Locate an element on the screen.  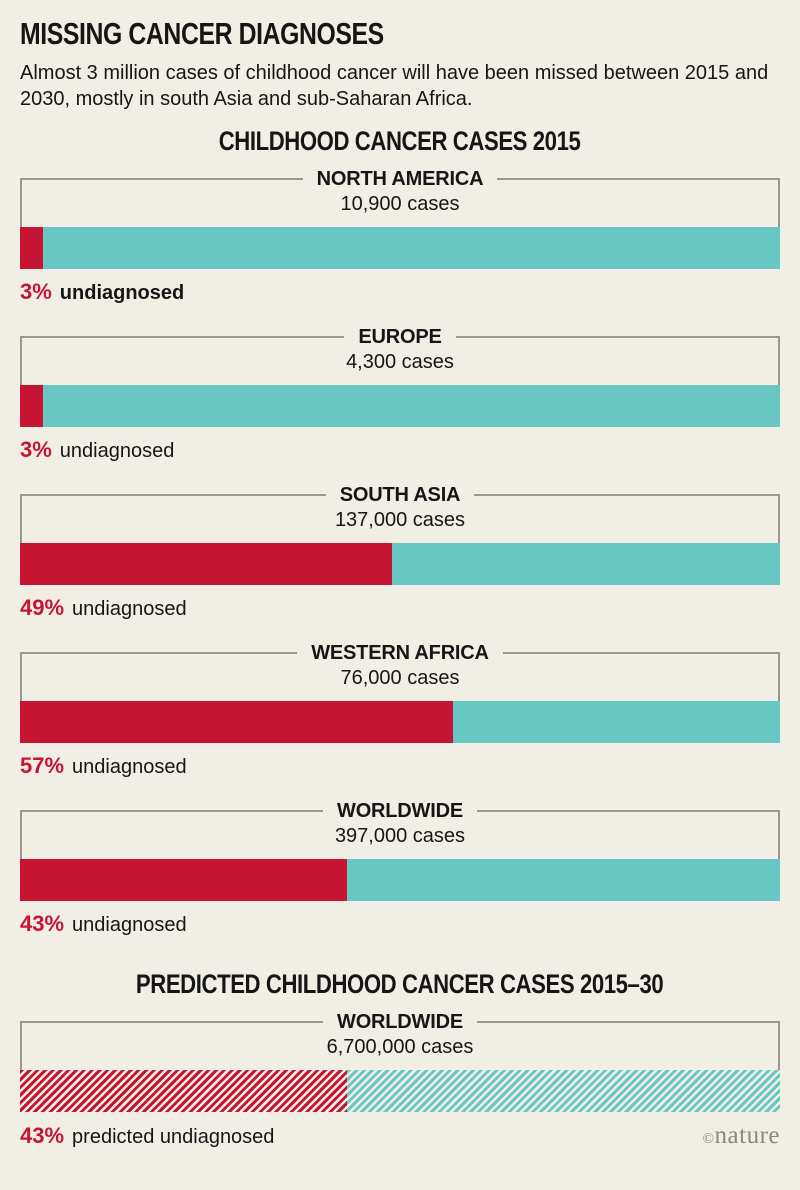
section-heading: PREDICTED CHILDHOOD CANCER CASES 2015–30 is located at coordinates (400, 984).